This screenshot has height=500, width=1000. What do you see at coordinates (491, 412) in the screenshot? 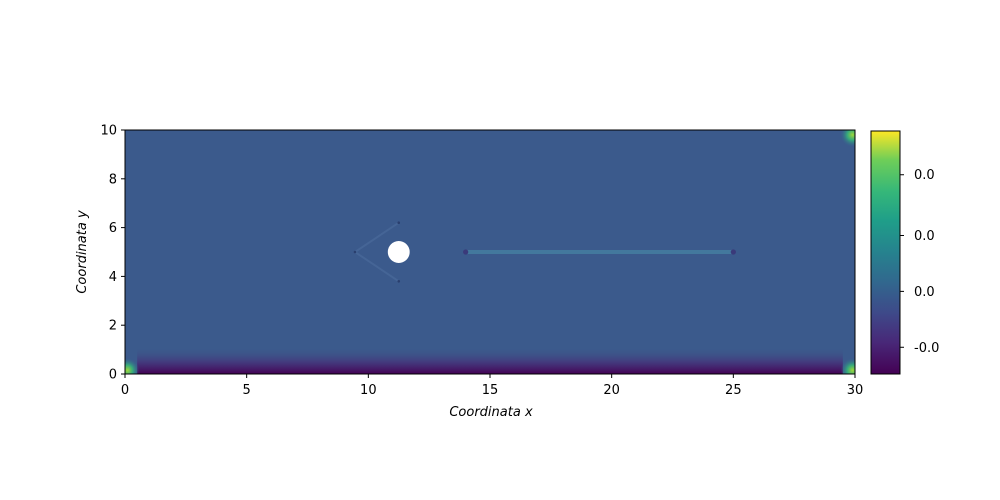
I see `x-axis-label: Coordinata x` at bounding box center [491, 412].